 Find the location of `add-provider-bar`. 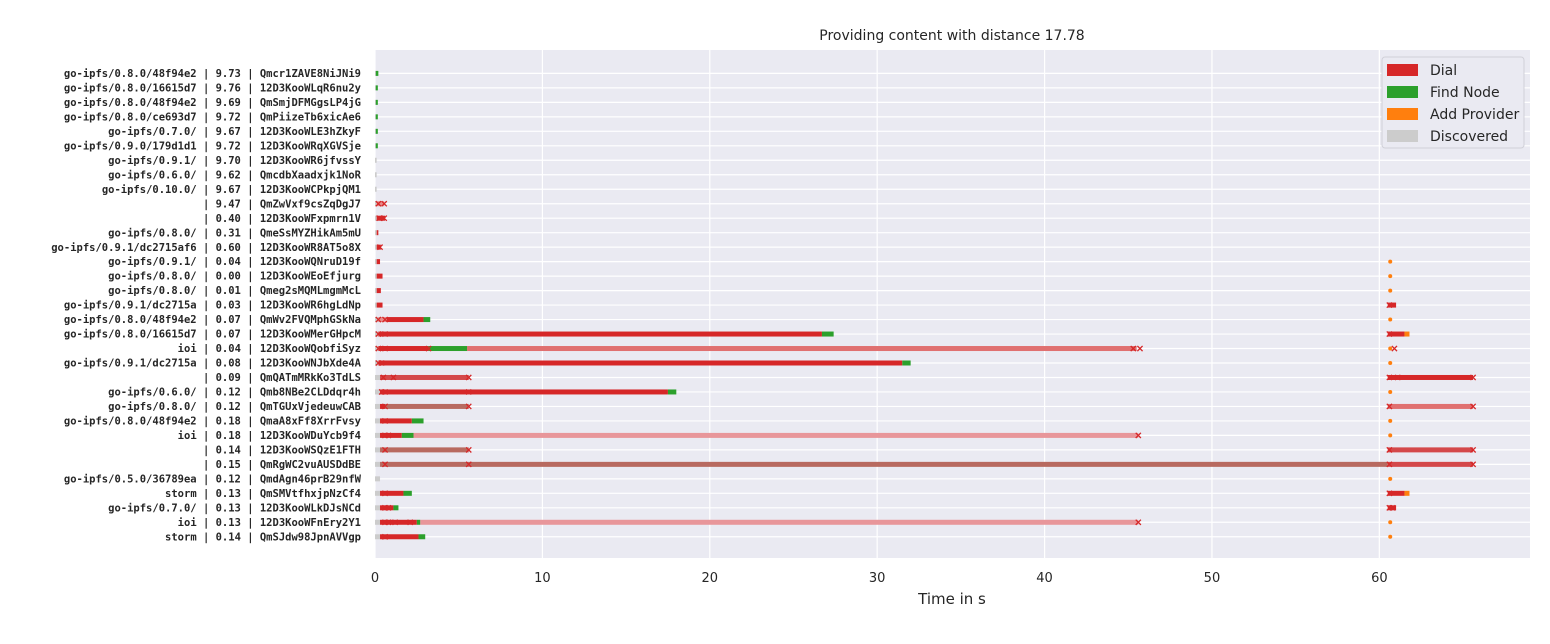

add-provider-bar is located at coordinates (1407, 493).